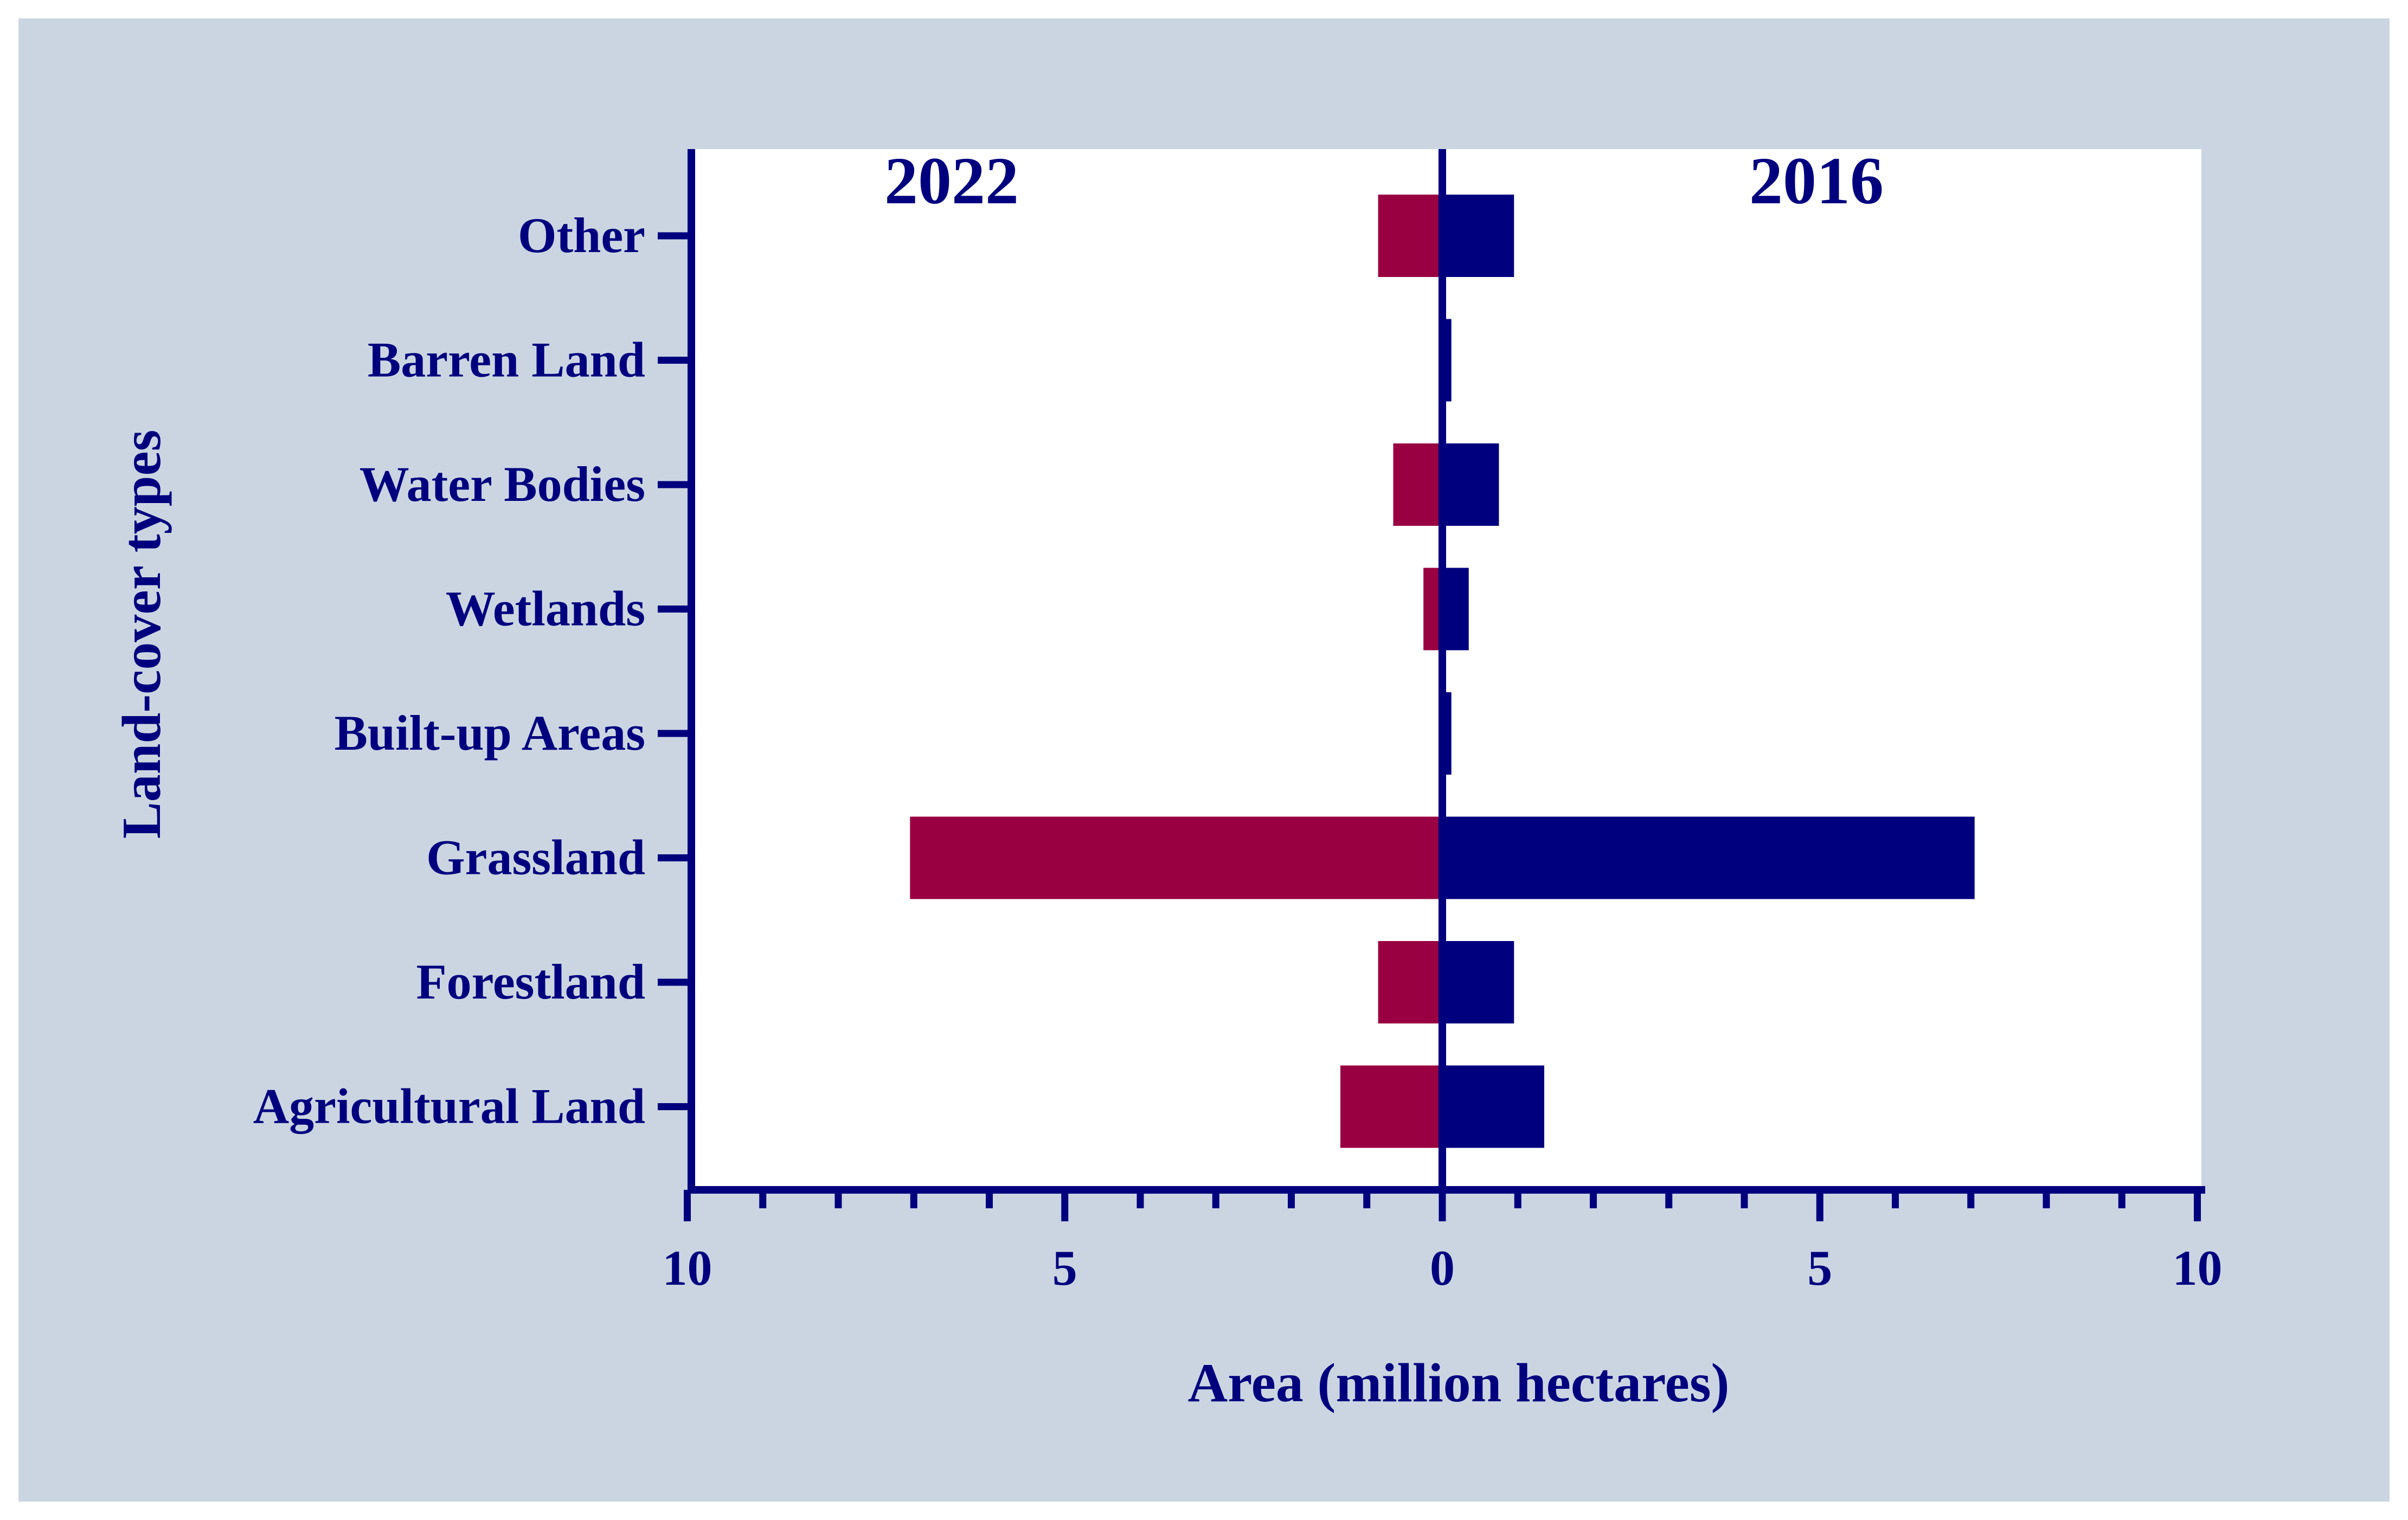 The image size is (2408, 1520). What do you see at coordinates (1493, 1106) in the screenshot?
I see `bar-2016-agricultural-land` at bounding box center [1493, 1106].